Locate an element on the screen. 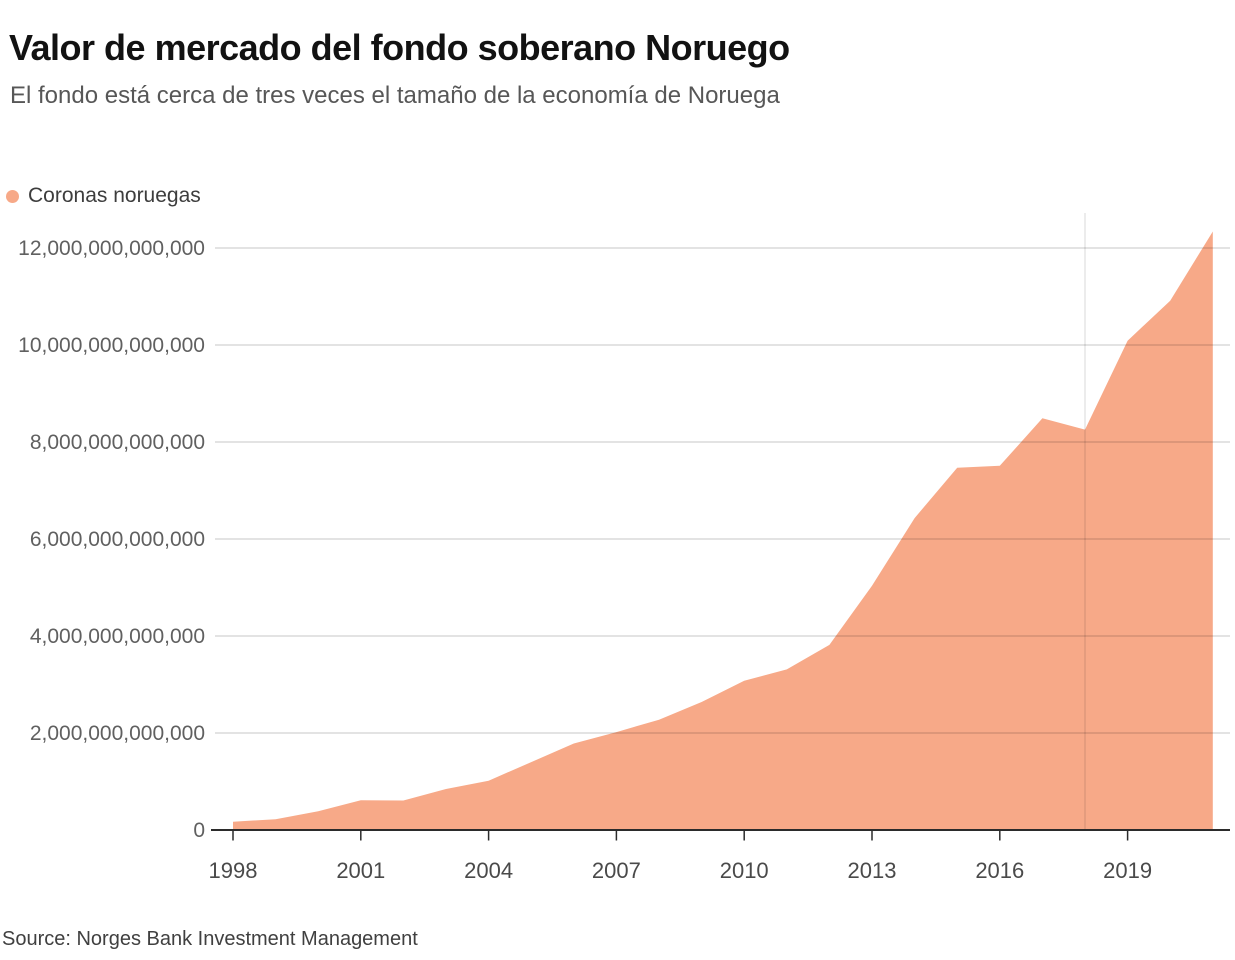  y-tick-label: 12,000,000,000,000 is located at coordinates (111, 248).